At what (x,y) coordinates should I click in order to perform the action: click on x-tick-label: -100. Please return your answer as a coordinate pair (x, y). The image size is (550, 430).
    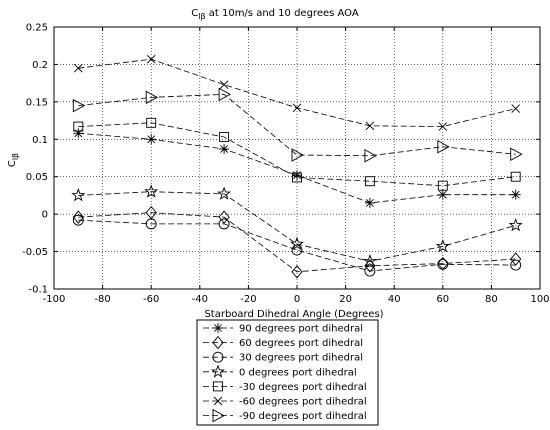
    Looking at the image, I should click on (54, 299).